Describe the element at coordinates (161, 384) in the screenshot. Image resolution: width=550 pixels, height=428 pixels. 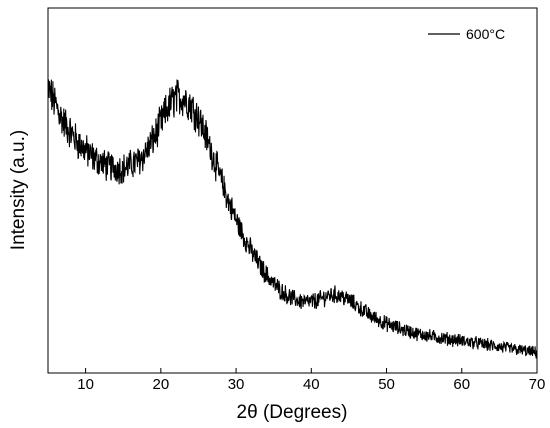
I see `x-tick-label-20: 20` at that location.